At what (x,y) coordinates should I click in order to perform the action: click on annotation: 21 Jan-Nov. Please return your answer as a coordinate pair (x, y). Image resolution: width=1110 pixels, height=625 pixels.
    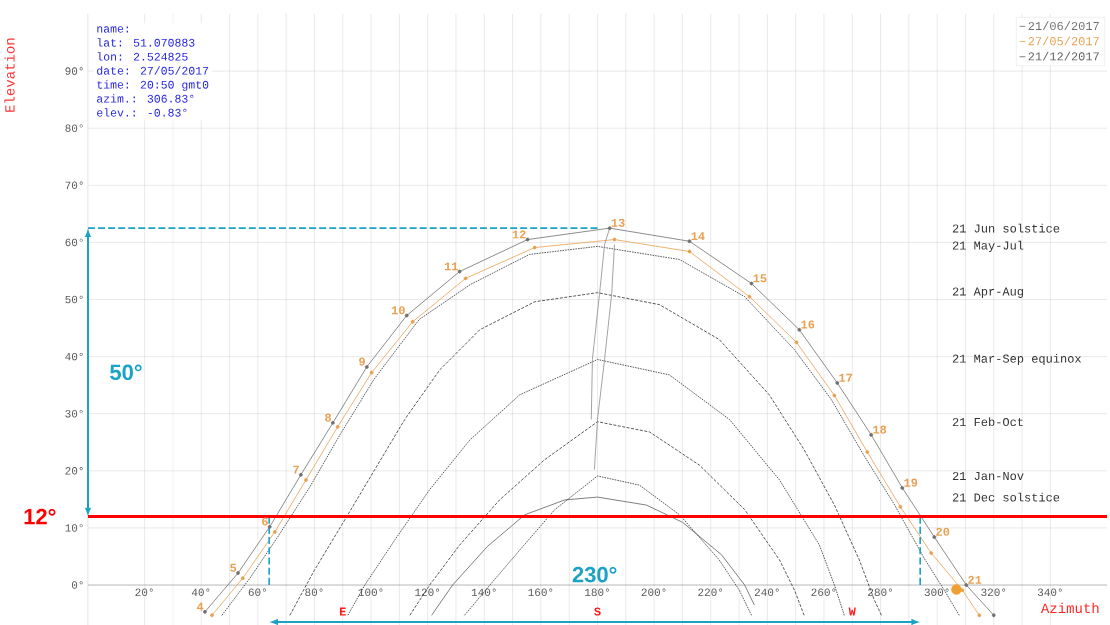
    Looking at the image, I should click on (988, 476).